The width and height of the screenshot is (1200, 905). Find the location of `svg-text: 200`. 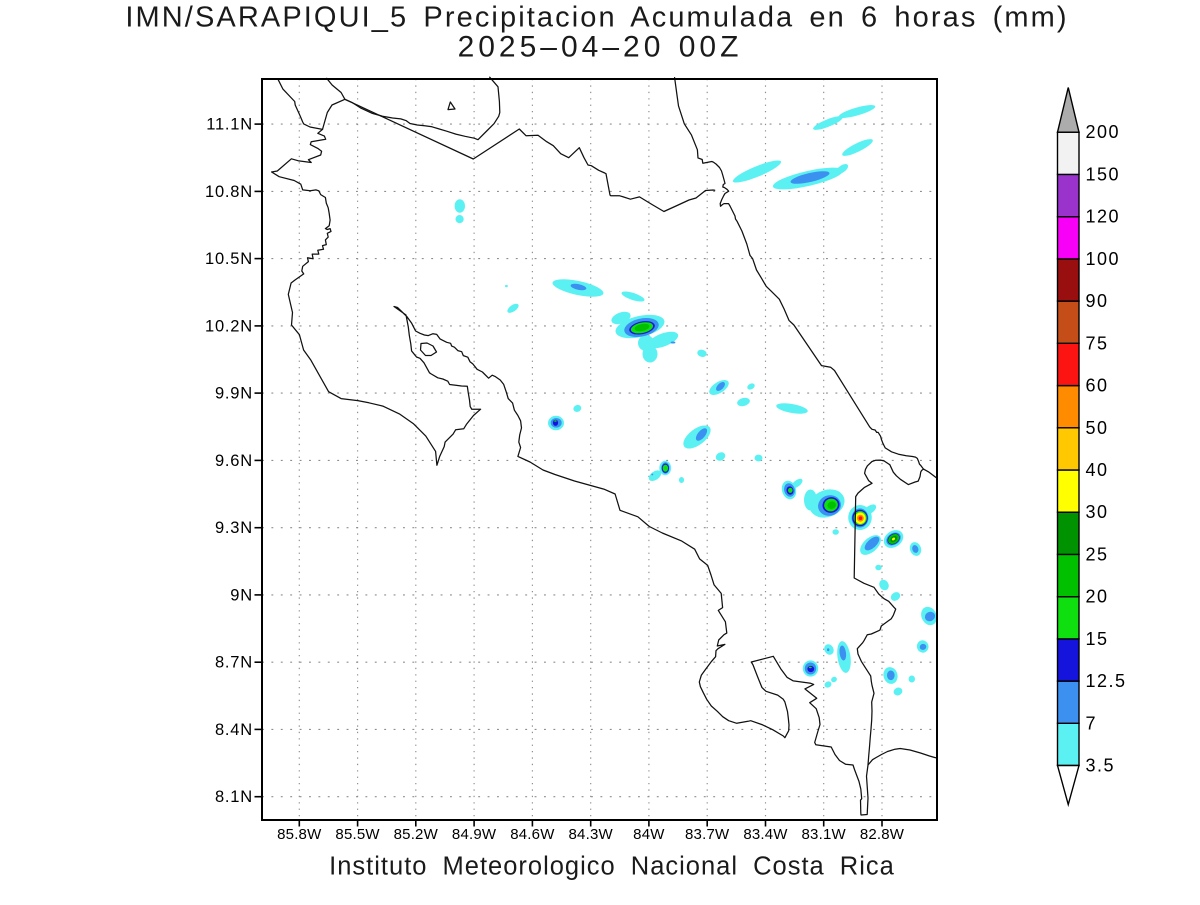

svg-text: 200 is located at coordinates (1103, 132).